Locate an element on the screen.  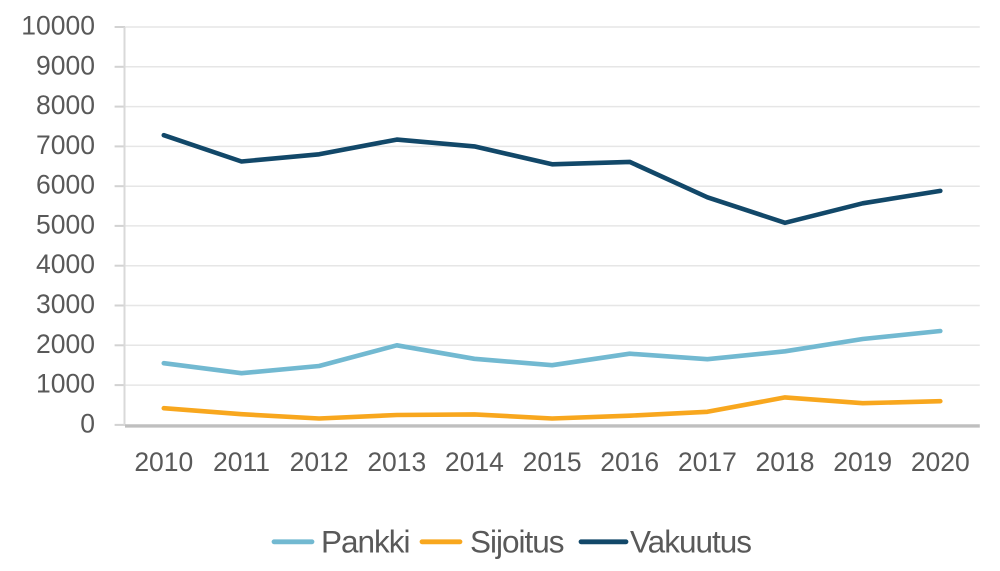
svg-text: 2014 is located at coordinates (474, 462).